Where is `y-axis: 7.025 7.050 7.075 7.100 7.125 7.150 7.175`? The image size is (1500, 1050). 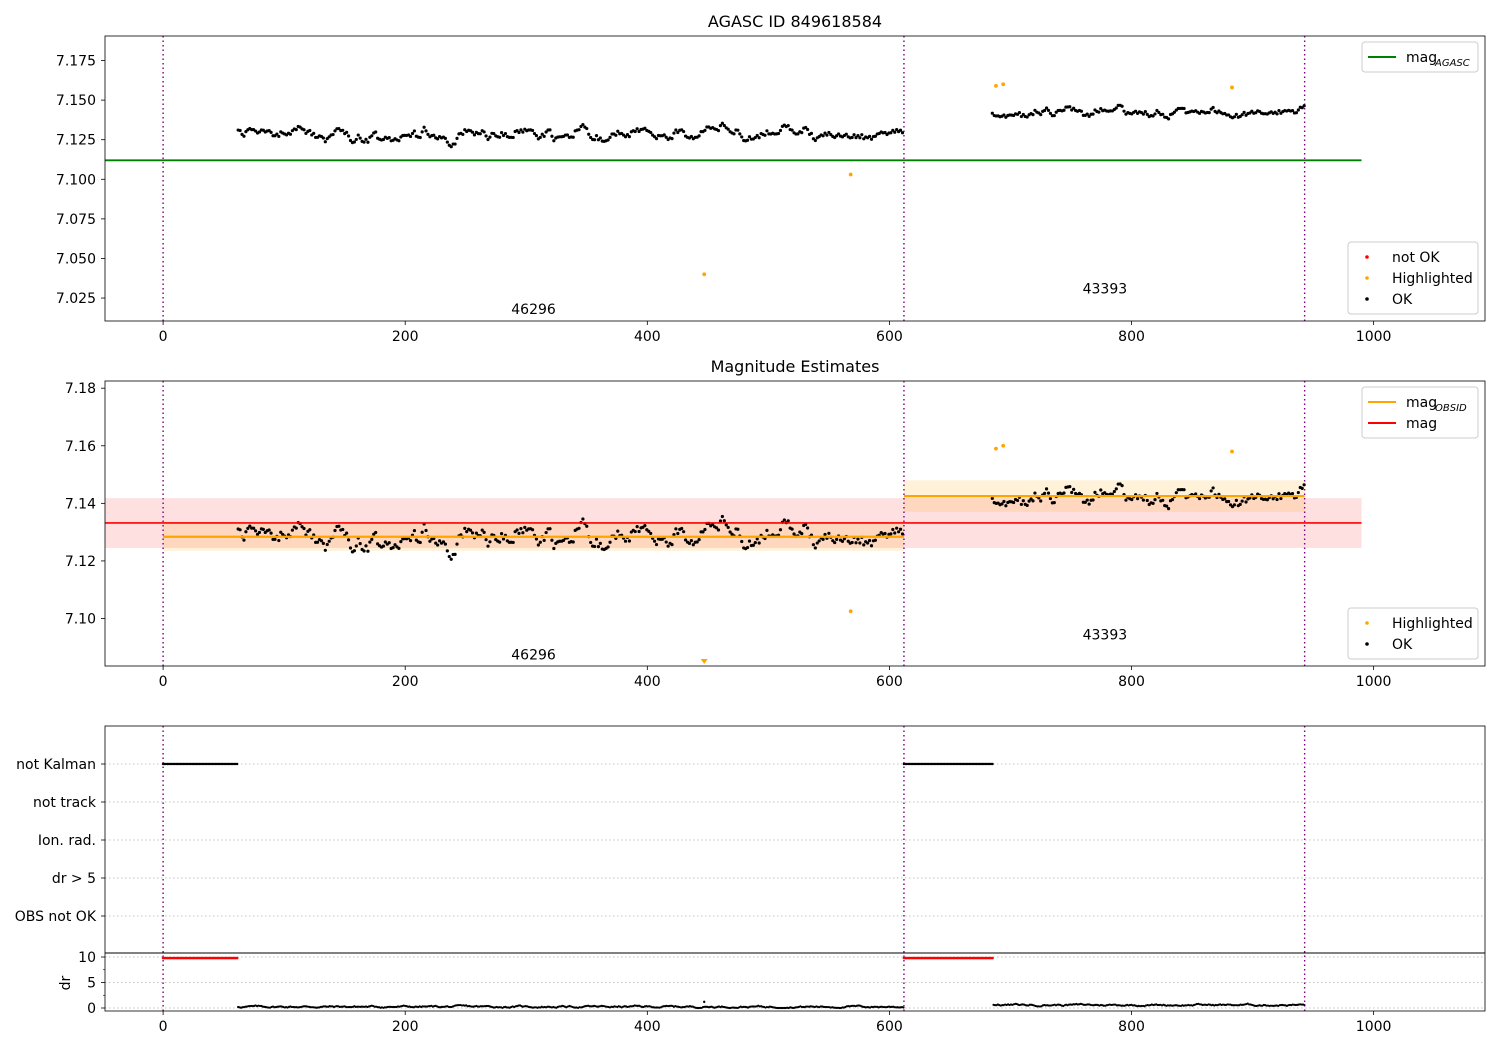
y-axis: 7.025 7.050 7.075 7.100 7.125 7.150 7.175 is located at coordinates (80, 180).